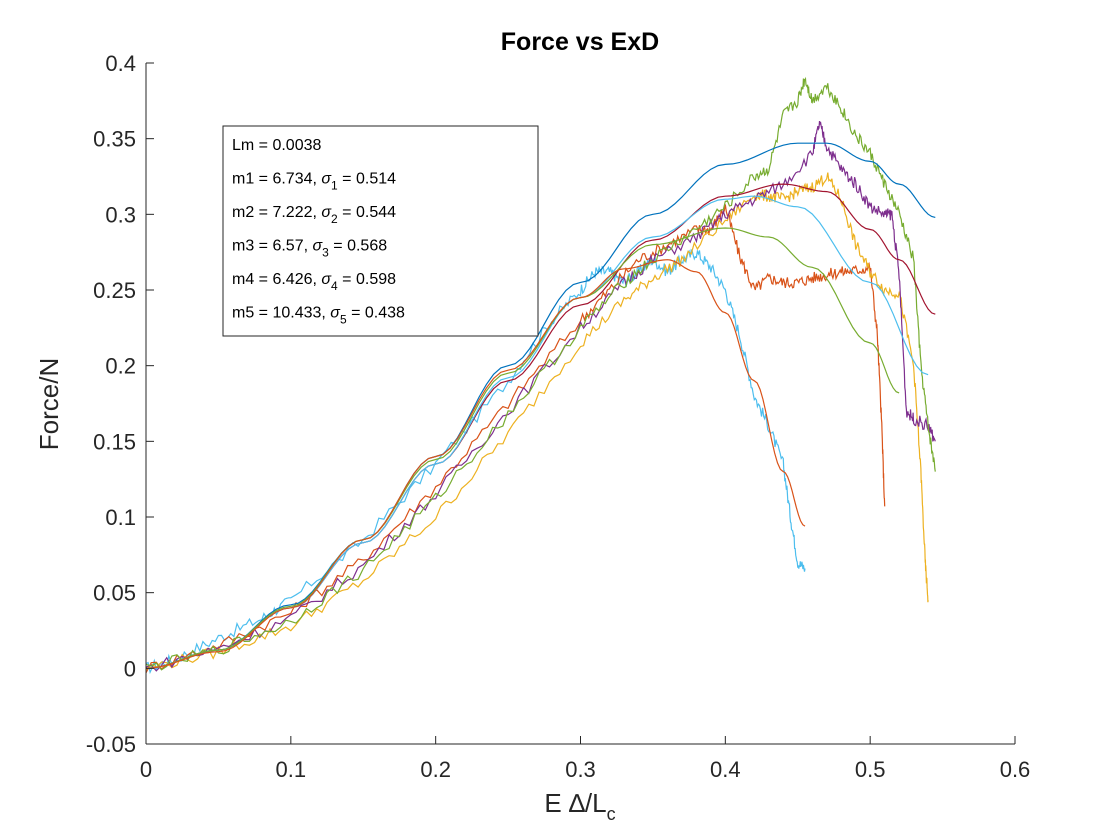  Describe the element at coordinates (120, 517) in the screenshot. I see `y-tick-label: 0.1` at that location.